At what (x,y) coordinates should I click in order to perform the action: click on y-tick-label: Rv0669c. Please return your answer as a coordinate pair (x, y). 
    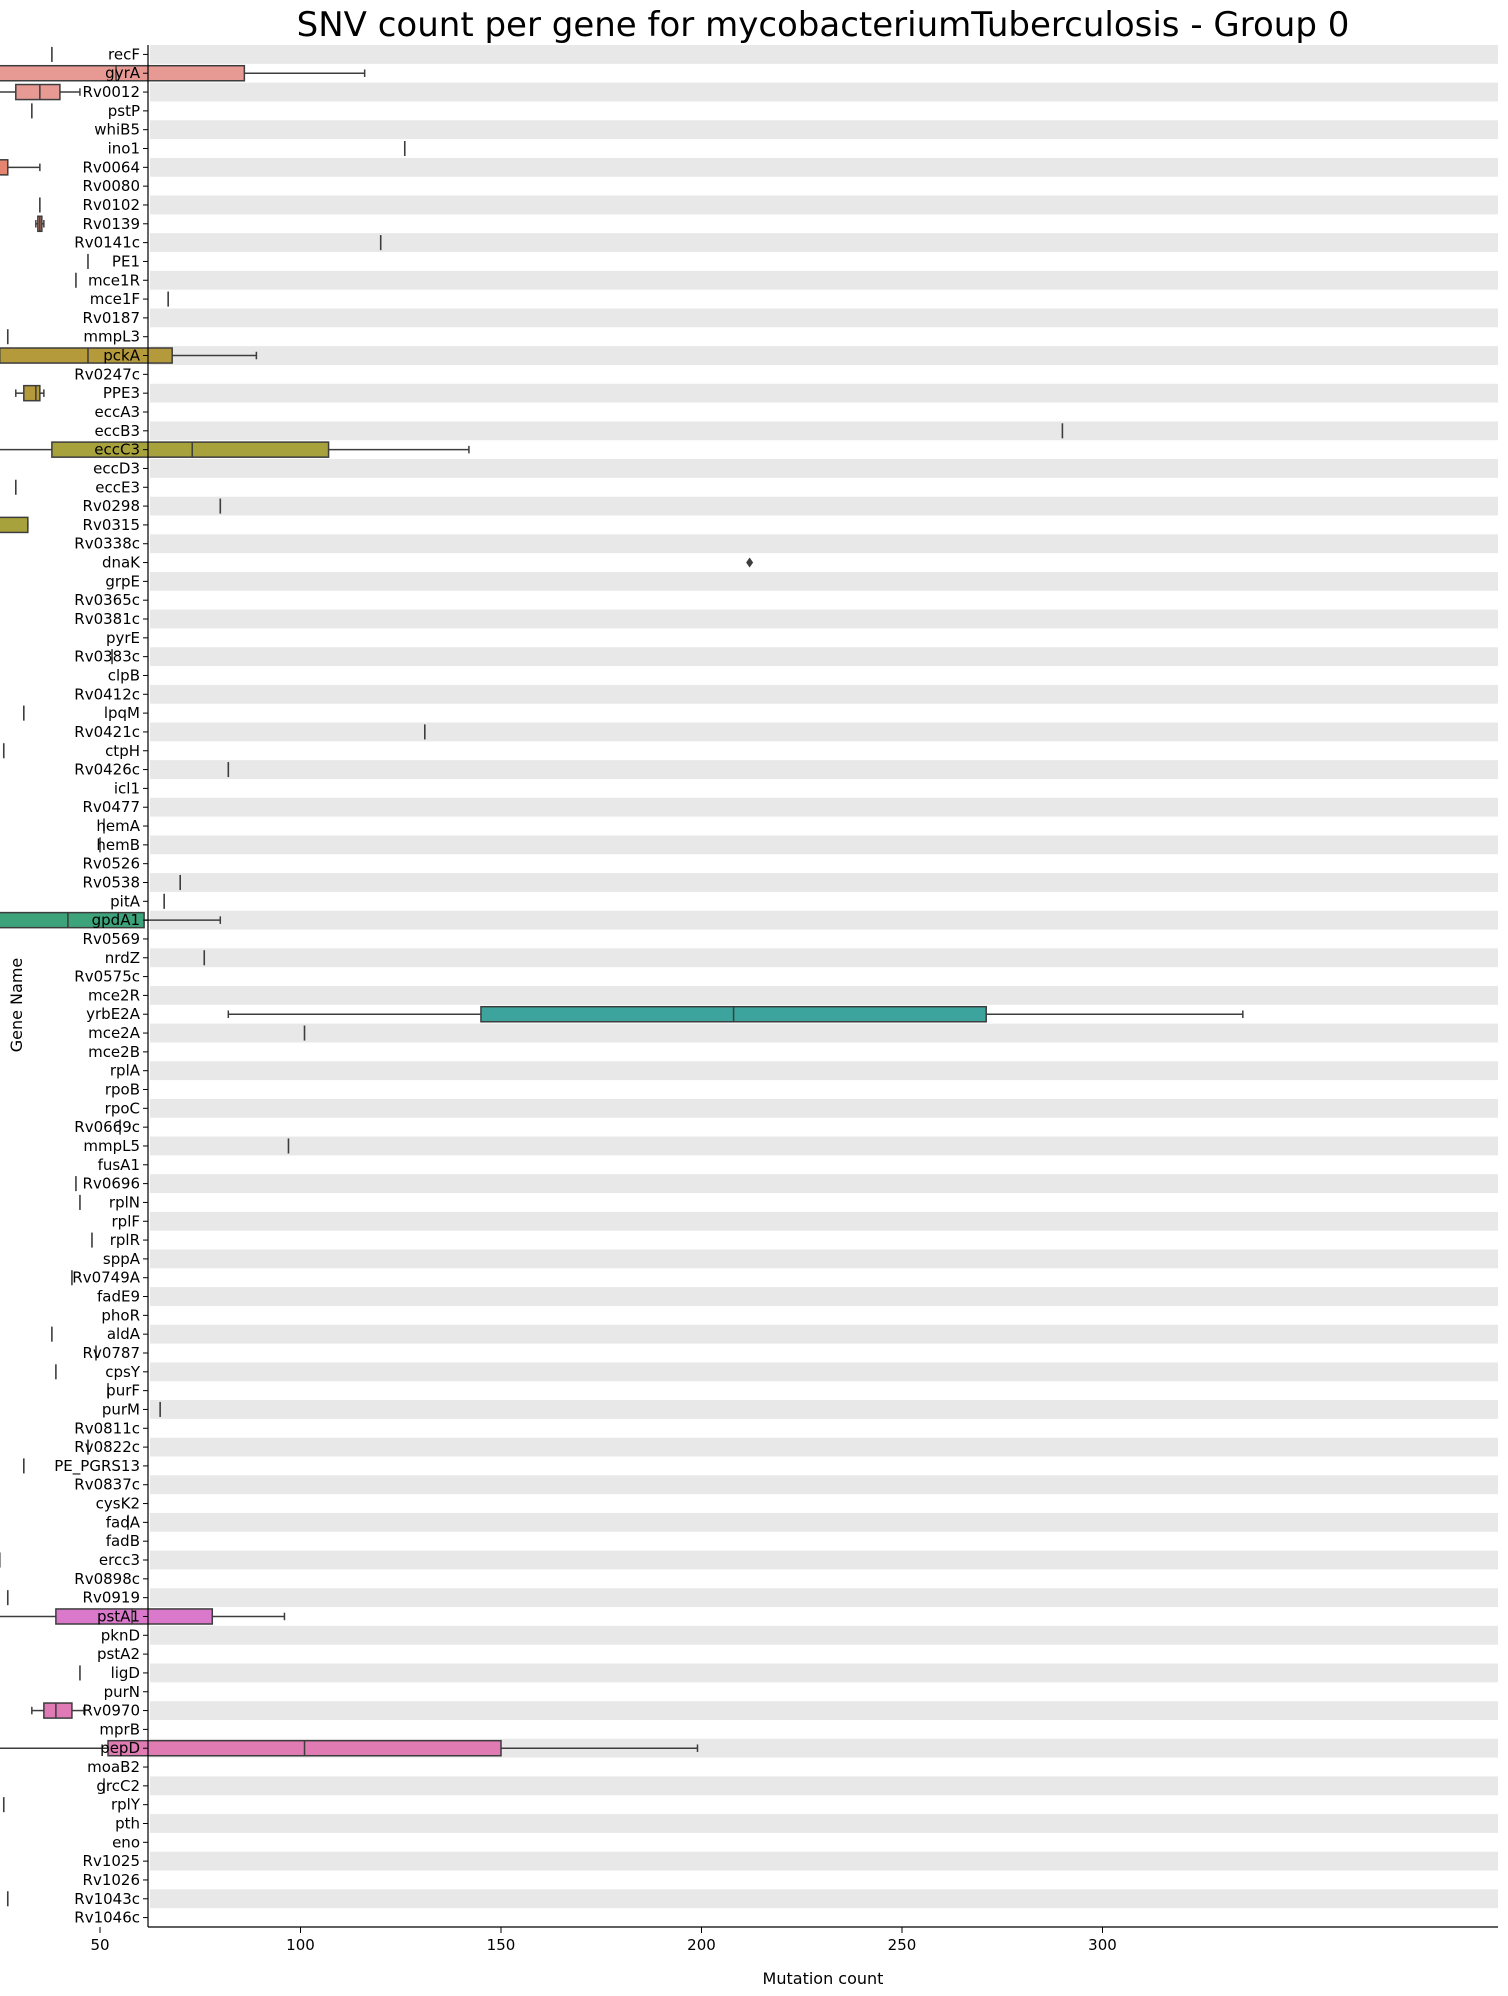
    Looking at the image, I should click on (107, 1127).